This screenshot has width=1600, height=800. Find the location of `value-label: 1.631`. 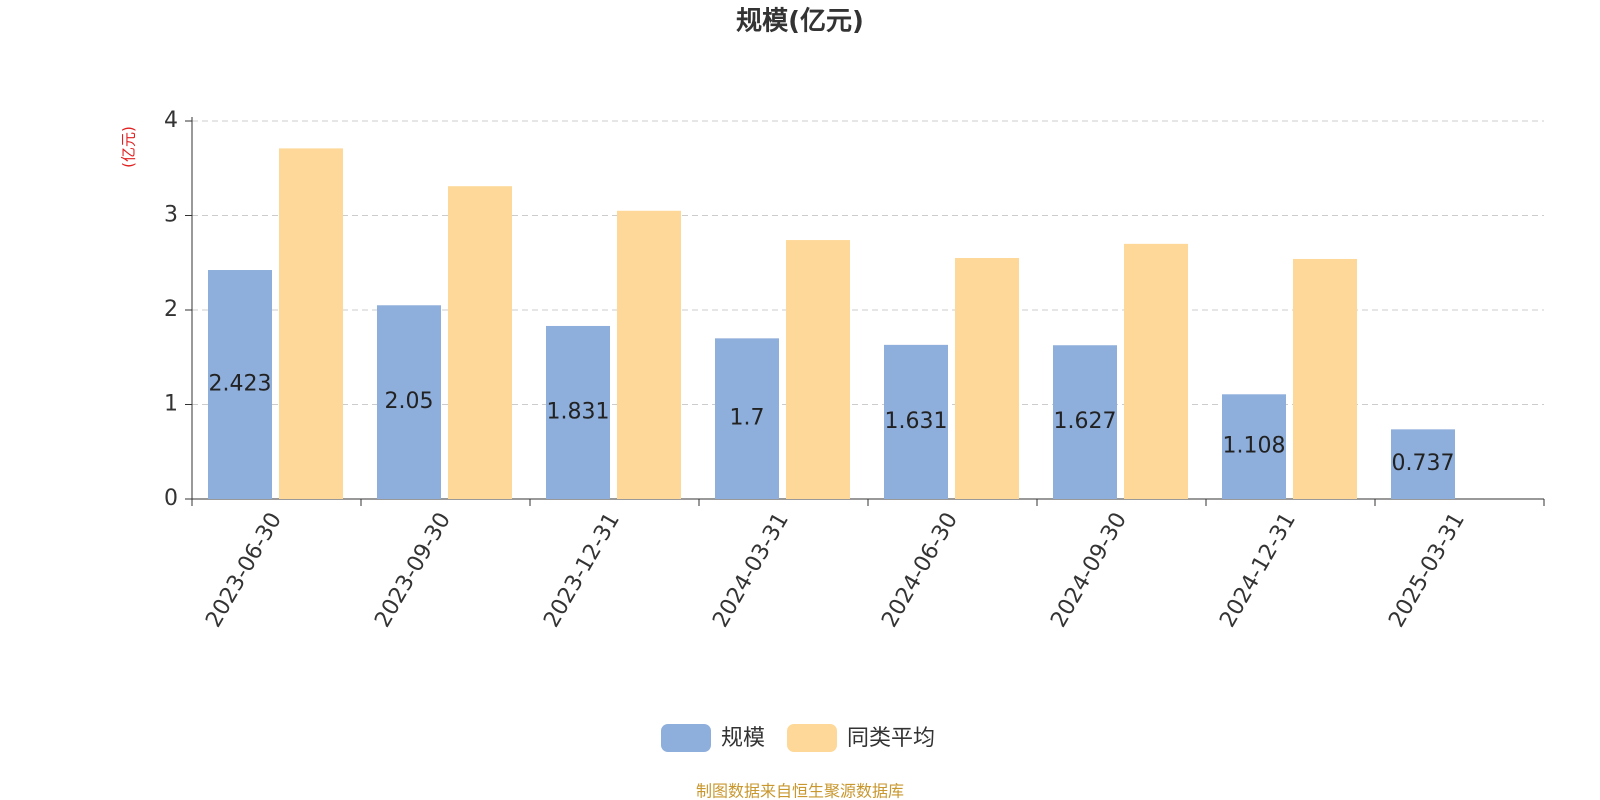

value-label: 1.631 is located at coordinates (916, 421).